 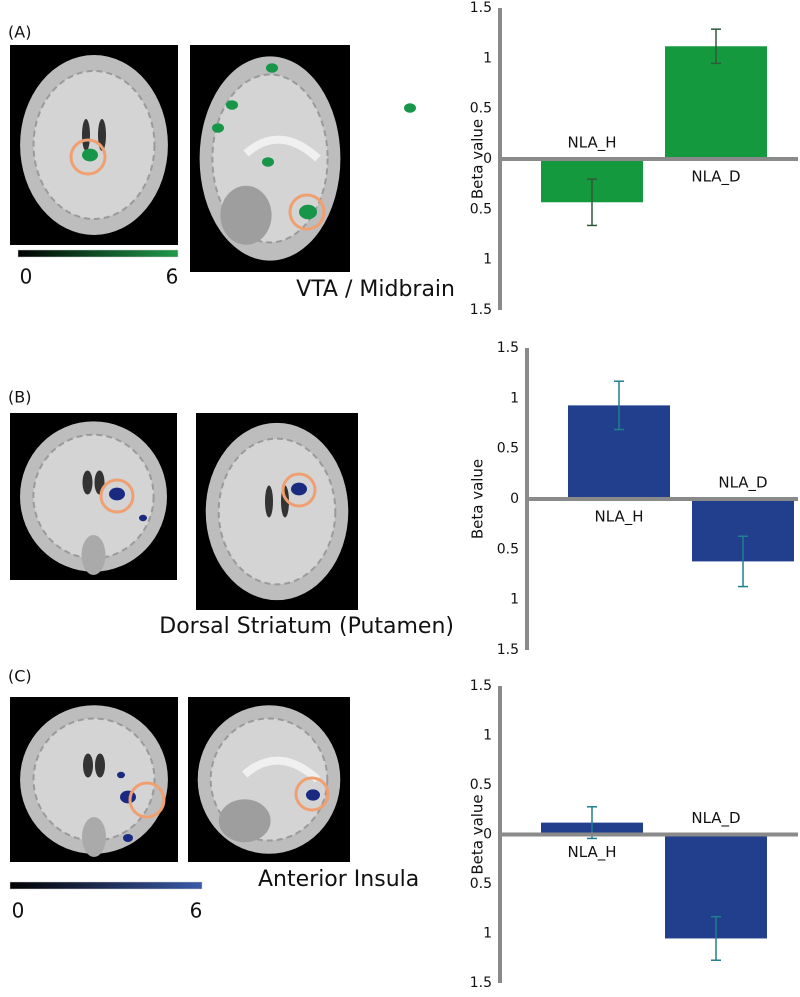 What do you see at coordinates (19, 32) in the screenshot?
I see `panel-label: (A)` at bounding box center [19, 32].